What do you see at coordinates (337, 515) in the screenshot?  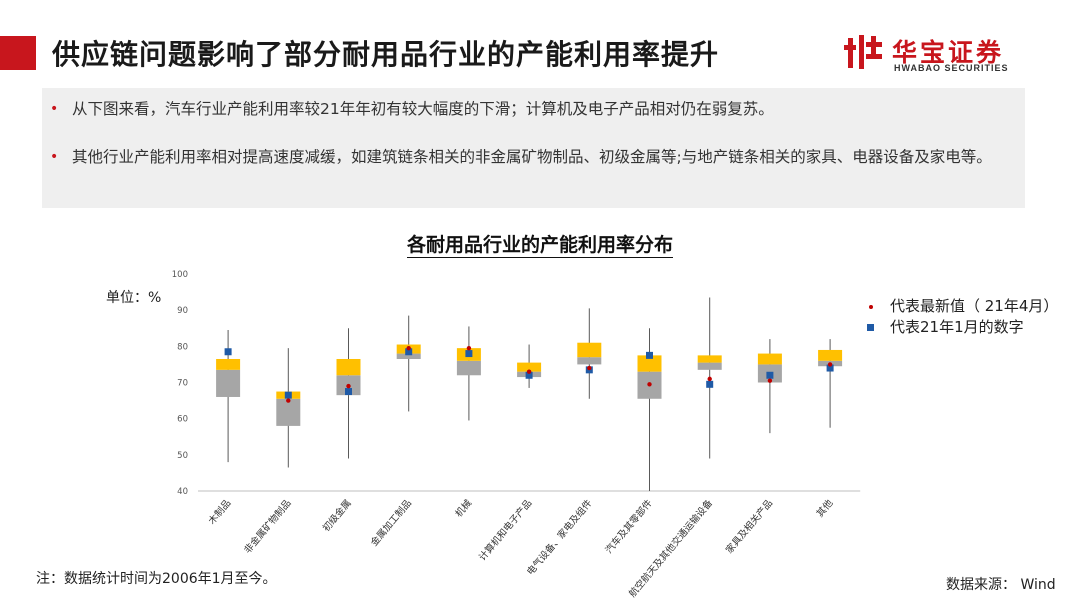 I see `x-tick-label: 初级金属` at bounding box center [337, 515].